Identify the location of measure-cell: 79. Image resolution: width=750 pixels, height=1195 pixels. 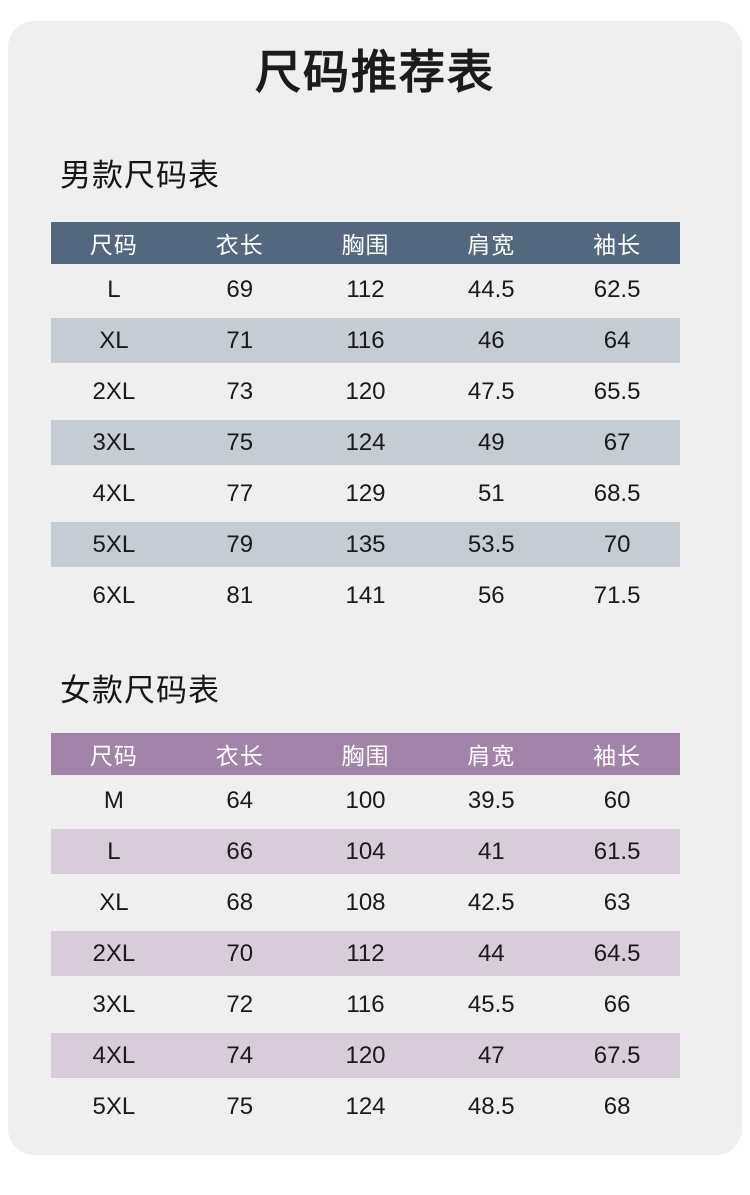
(239, 544).